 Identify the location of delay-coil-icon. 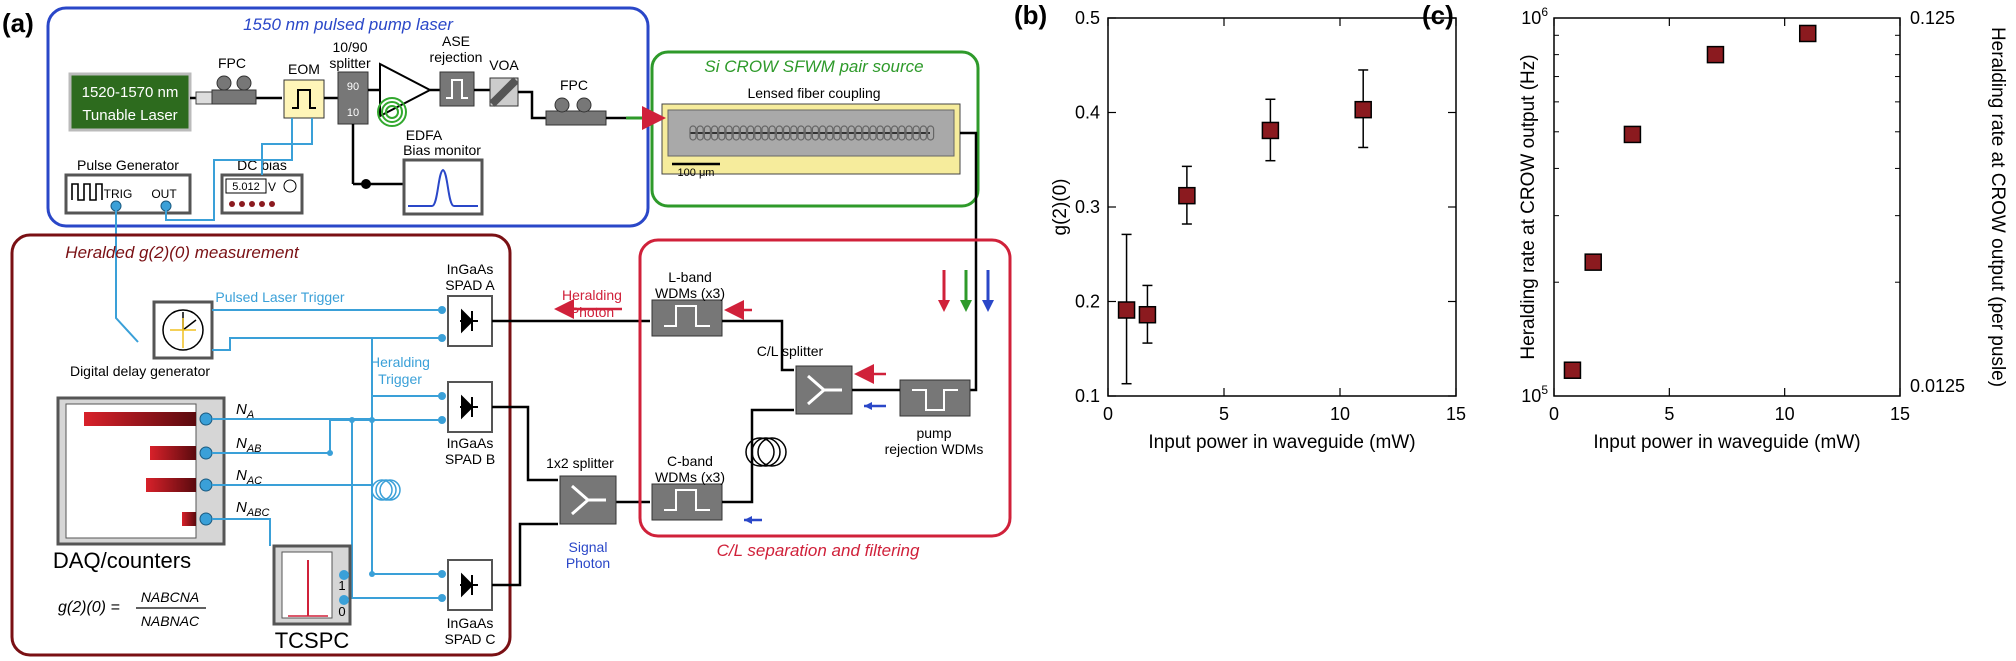
(386, 490).